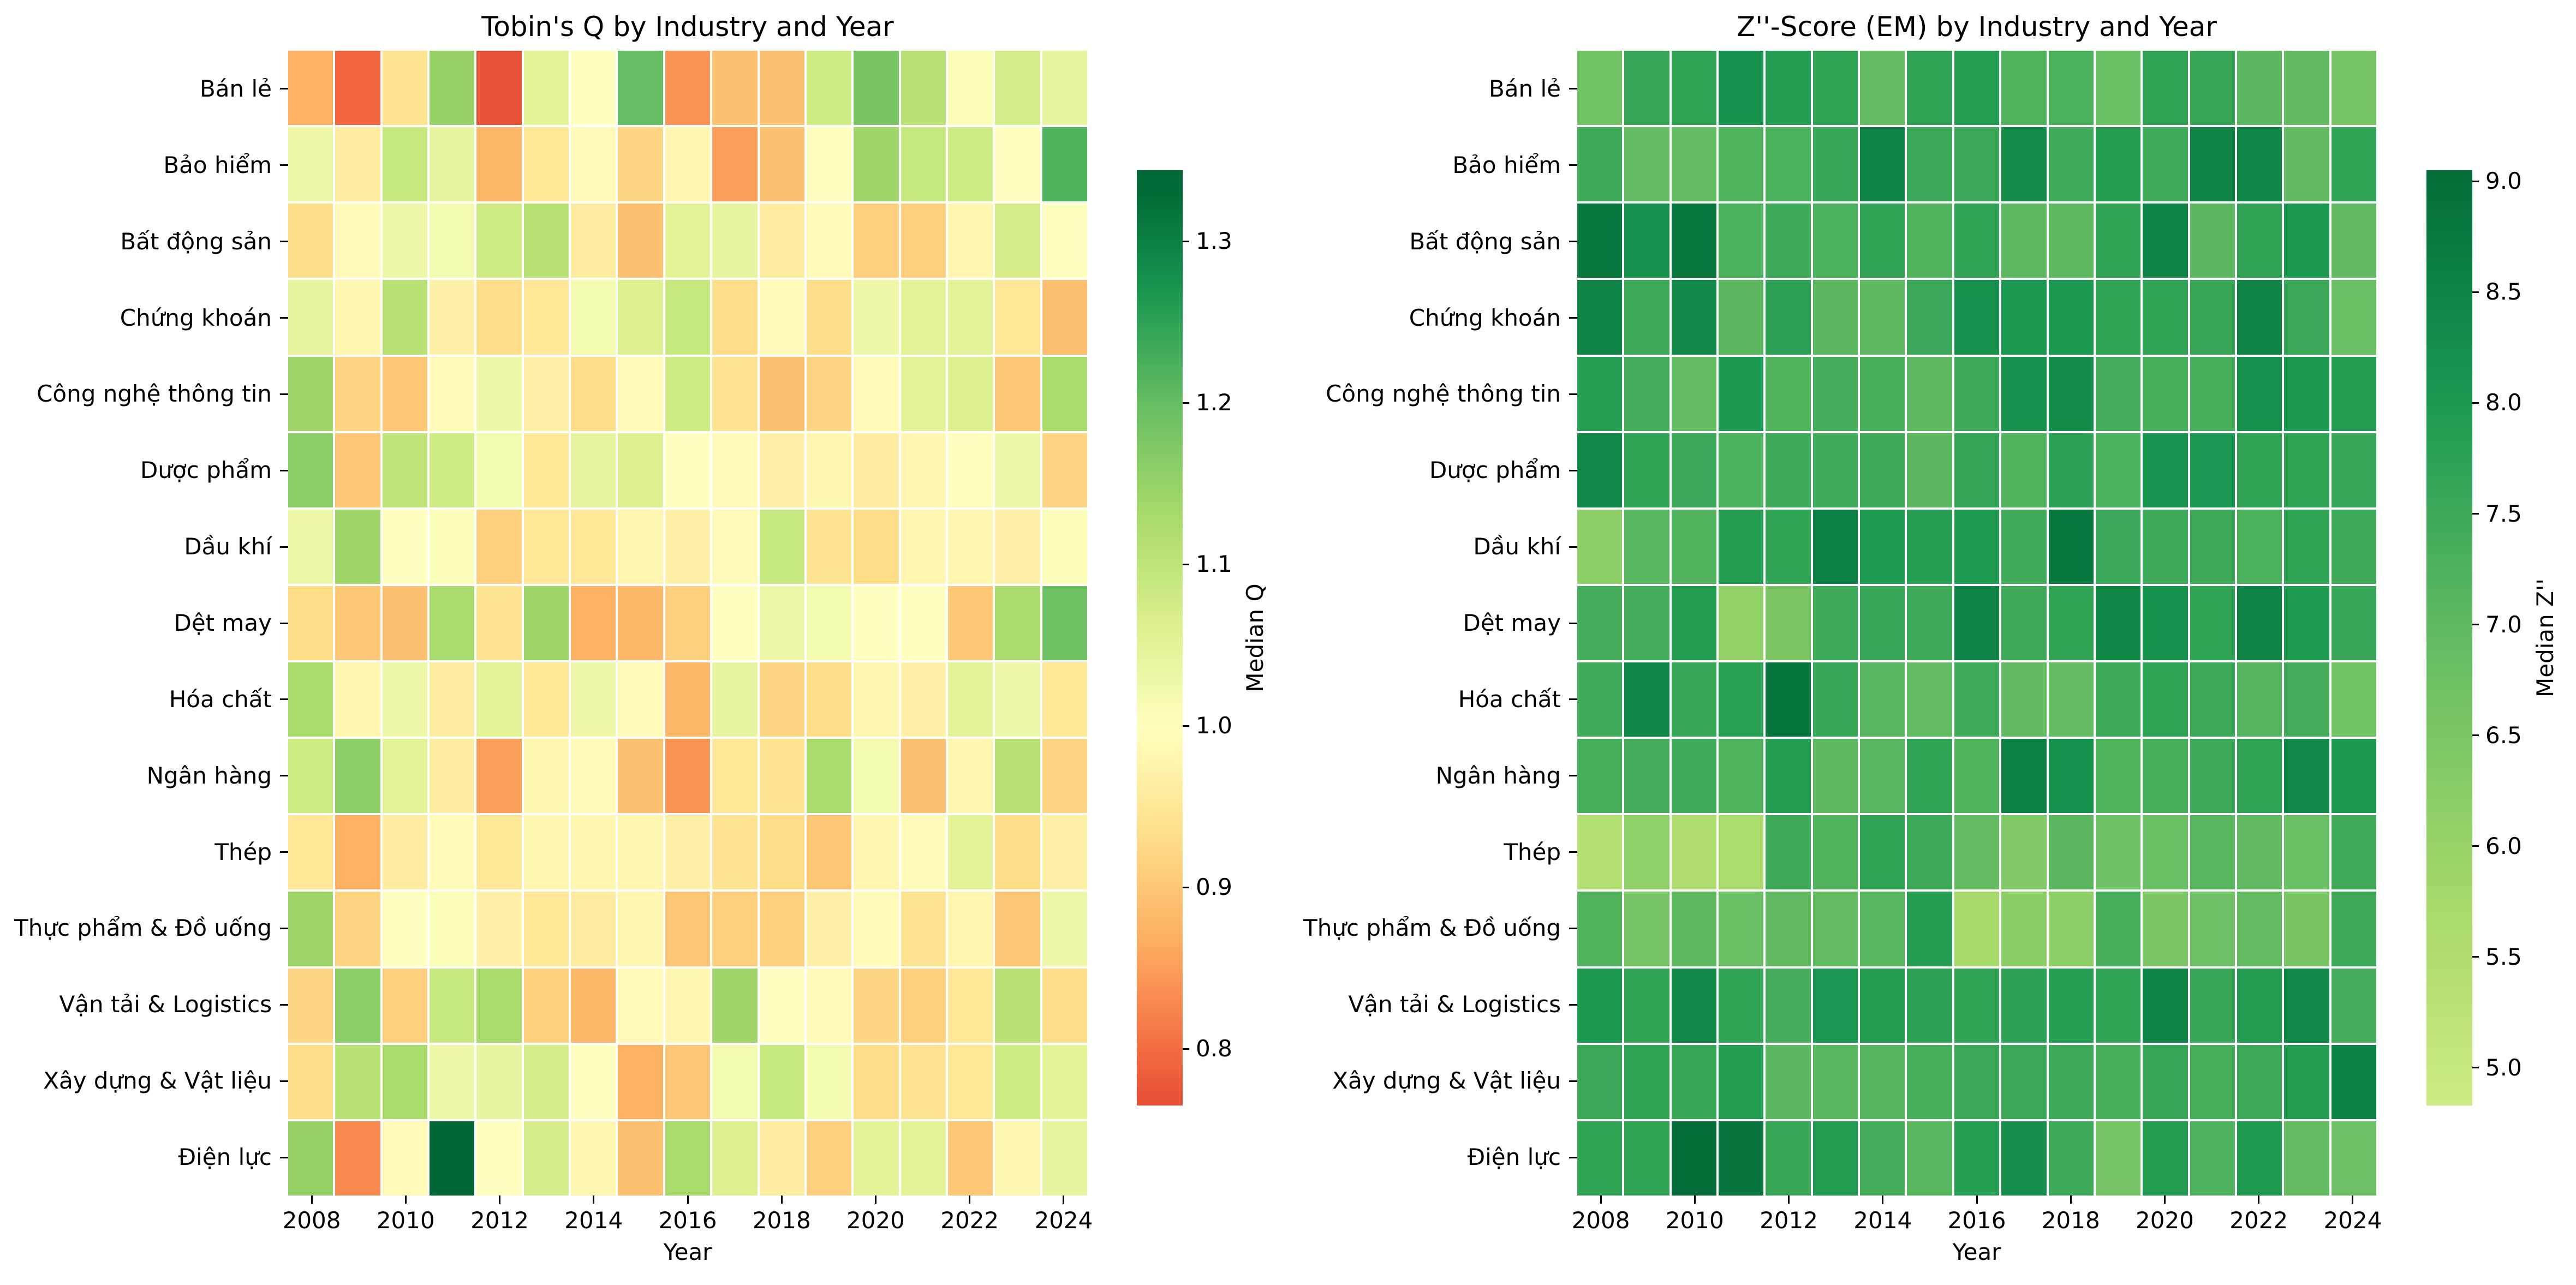 Image resolution: width=2576 pixels, height=1285 pixels. I want to click on colorbar-tick-label: 6.5, so click(2503, 735).